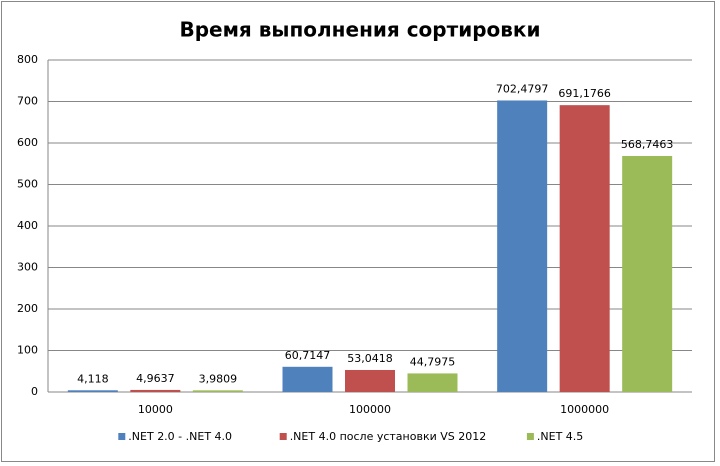 The width and height of the screenshot is (720, 466). Describe the element at coordinates (155, 378) in the screenshot. I see `value-label: 4,9637` at that location.